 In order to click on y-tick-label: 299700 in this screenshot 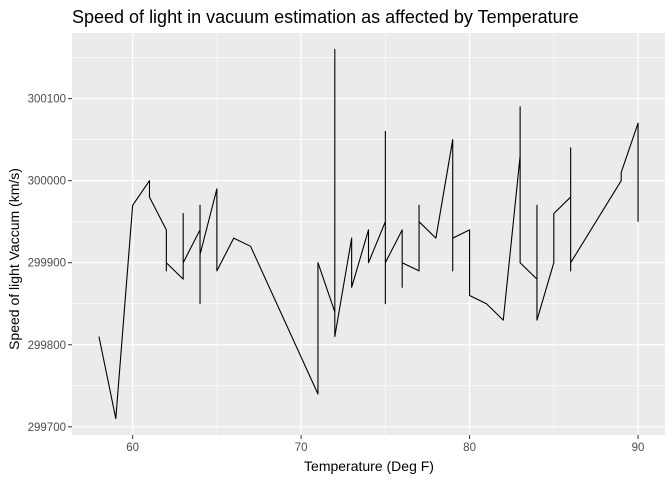, I will do `click(47, 428)`.